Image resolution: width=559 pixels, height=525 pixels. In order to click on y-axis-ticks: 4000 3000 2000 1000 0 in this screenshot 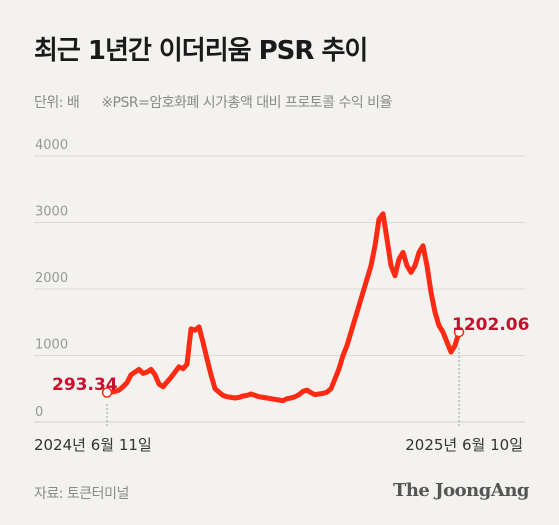, I will do `click(51, 279)`.